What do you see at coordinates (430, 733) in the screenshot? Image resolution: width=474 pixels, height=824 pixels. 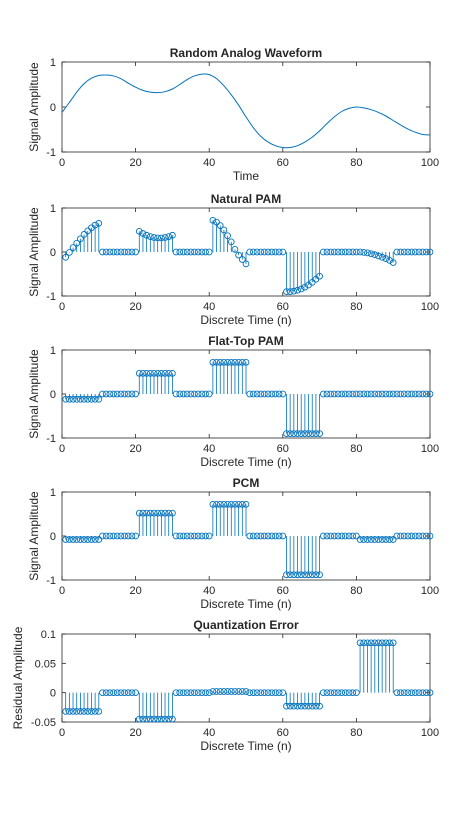 I see `x-tick-label: 100` at bounding box center [430, 733].